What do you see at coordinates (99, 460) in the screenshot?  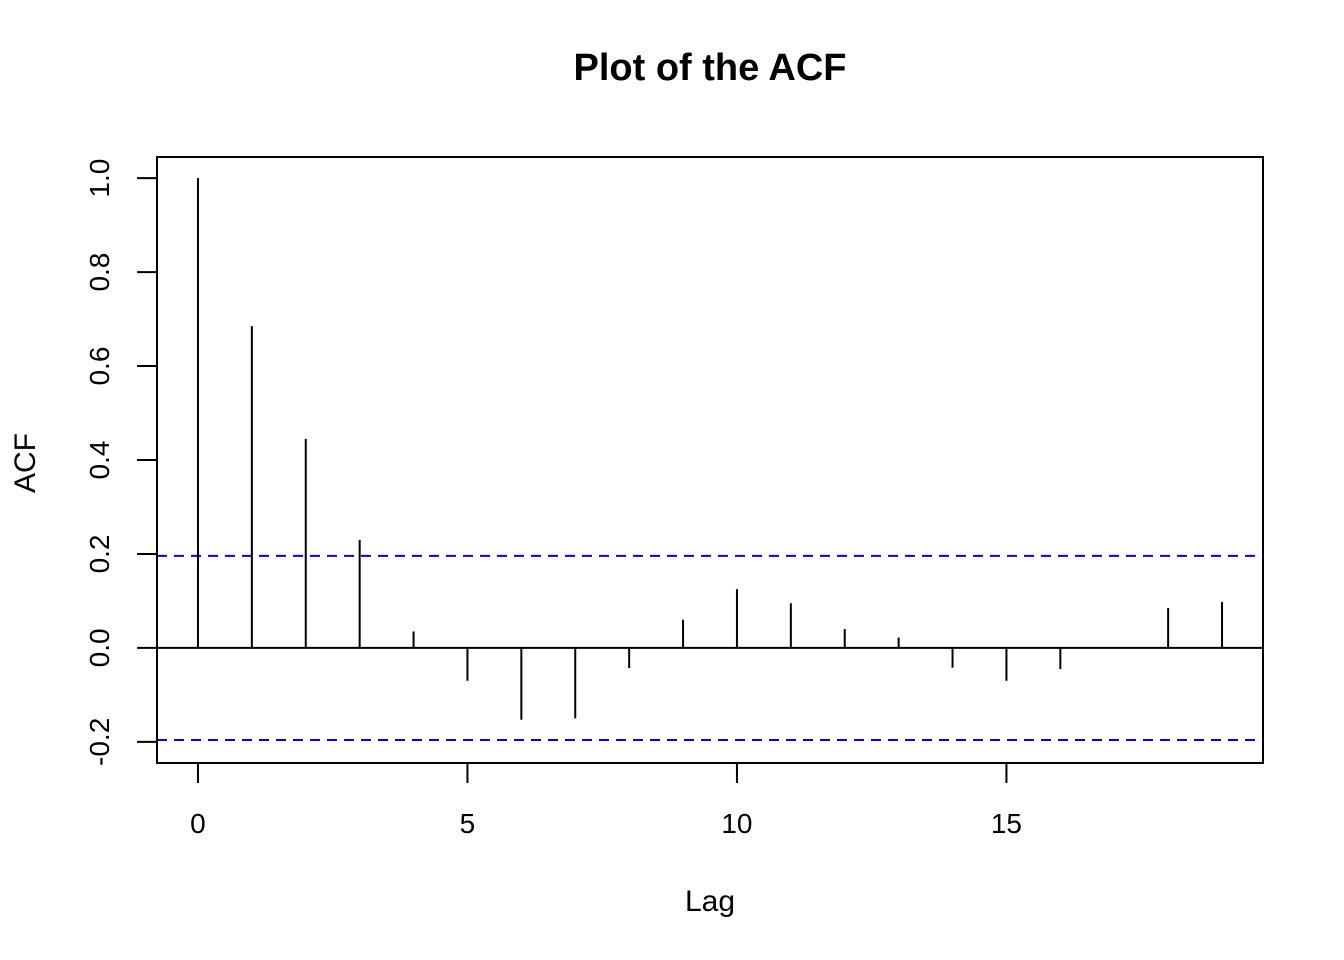 I see `y-tick-label-0.4: 0.4` at bounding box center [99, 460].